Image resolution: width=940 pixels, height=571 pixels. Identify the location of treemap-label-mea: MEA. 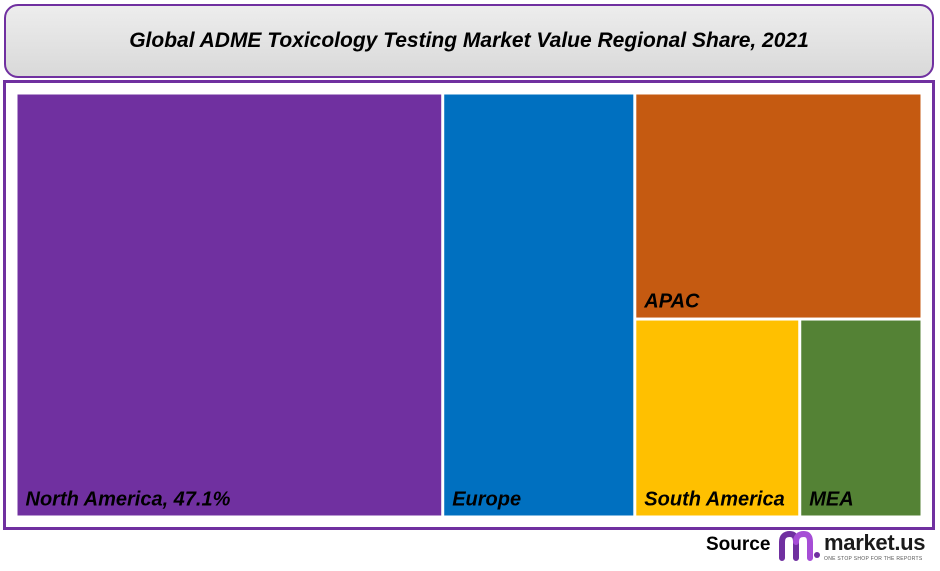
(831, 500).